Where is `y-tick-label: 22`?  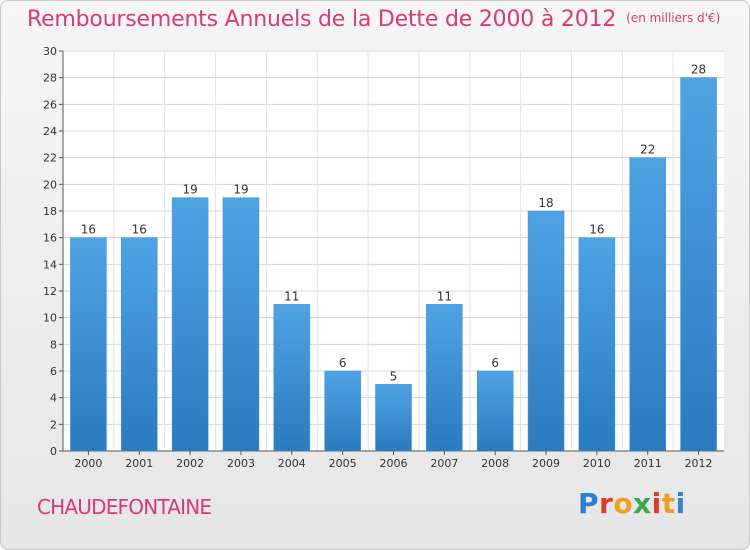 y-tick-label: 22 is located at coordinates (50, 158).